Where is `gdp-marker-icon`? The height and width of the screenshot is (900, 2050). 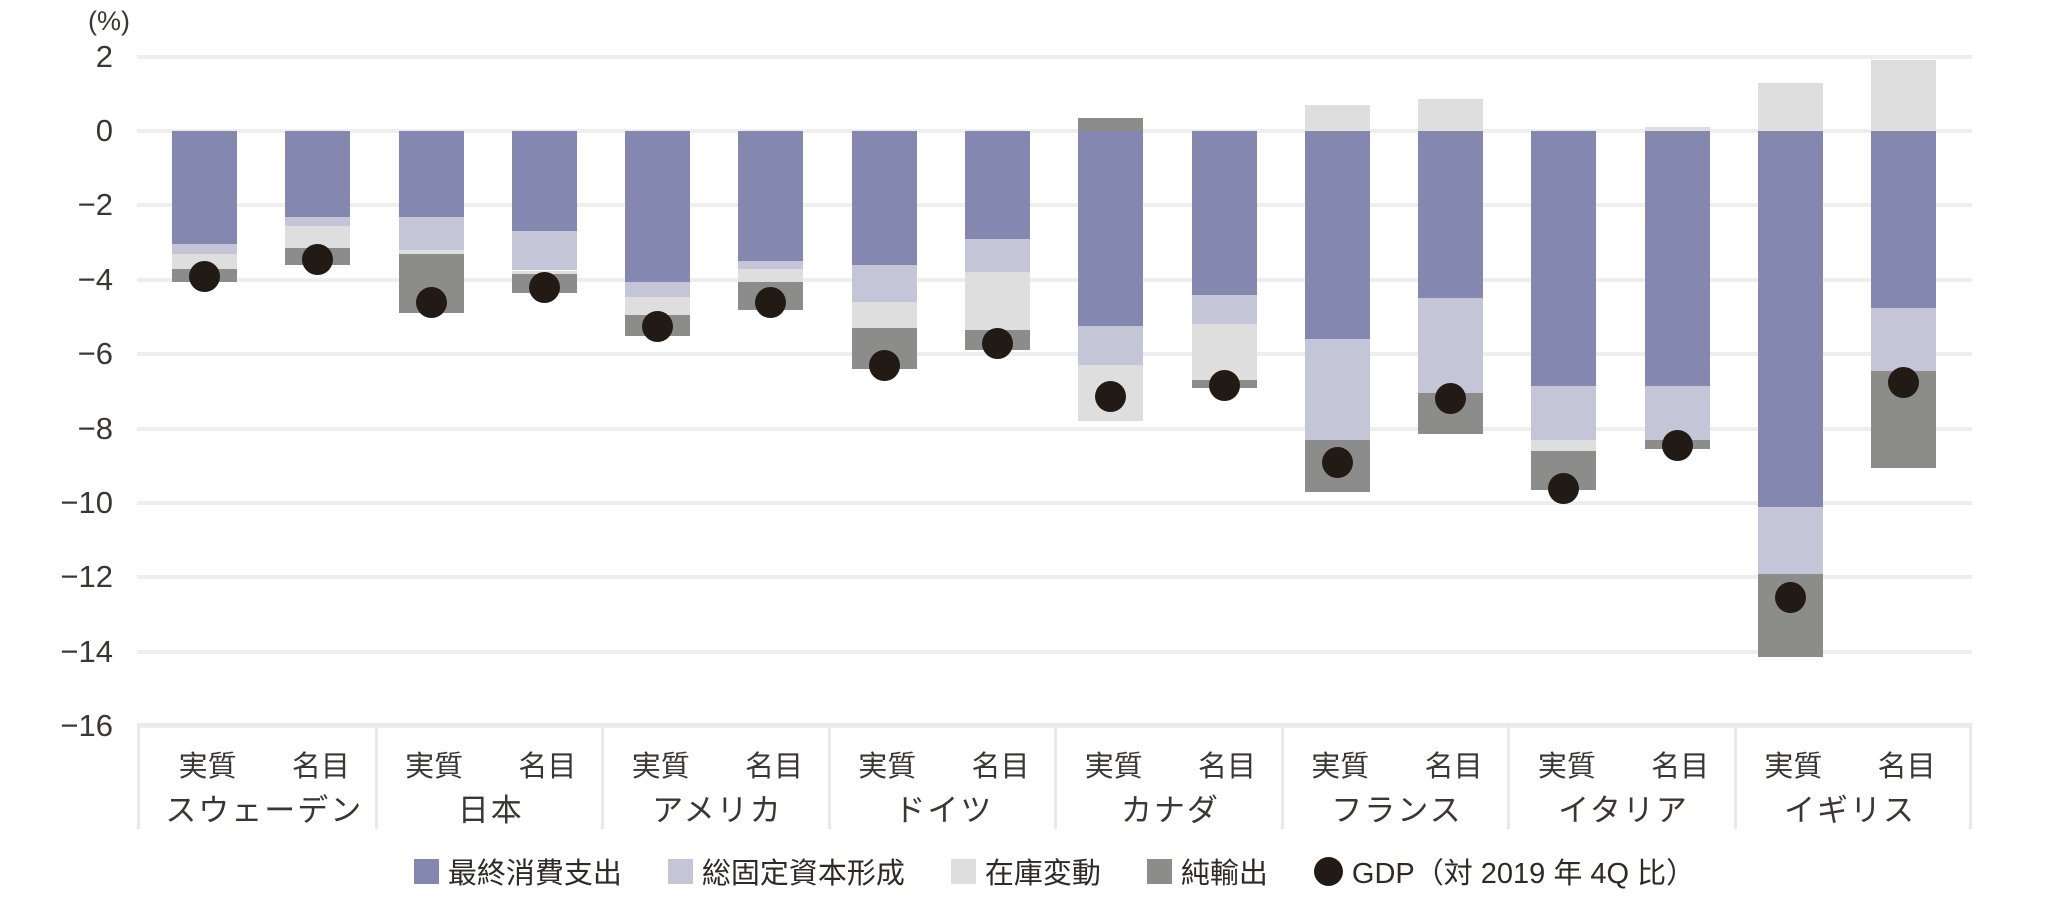
gdp-marker-icon is located at coordinates (1328, 871).